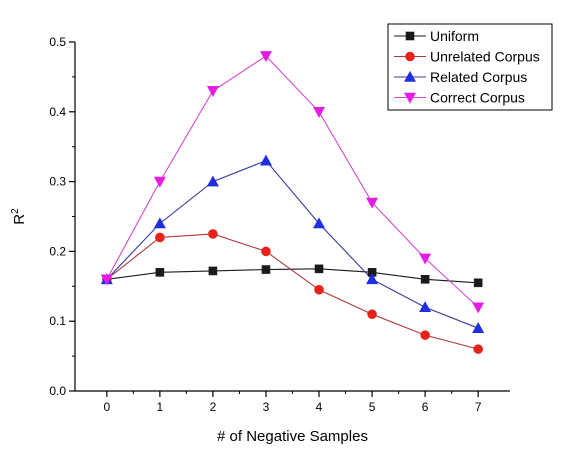  What do you see at coordinates (15, 211) in the screenshot?
I see `y-axis-title-superscript: 2` at bounding box center [15, 211].